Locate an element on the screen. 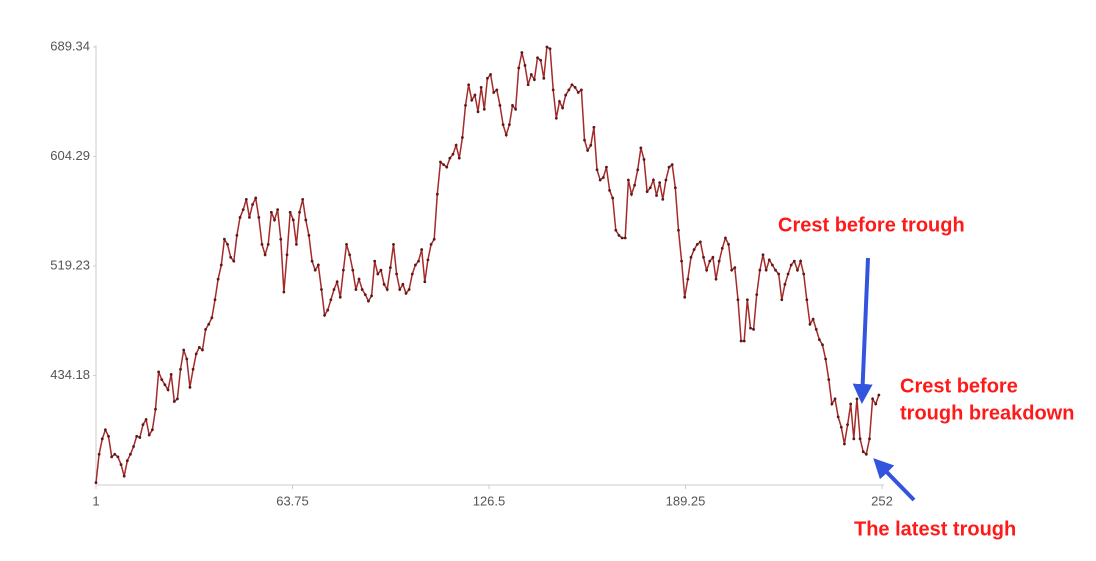  annotation: trough breakdown is located at coordinates (987, 413).